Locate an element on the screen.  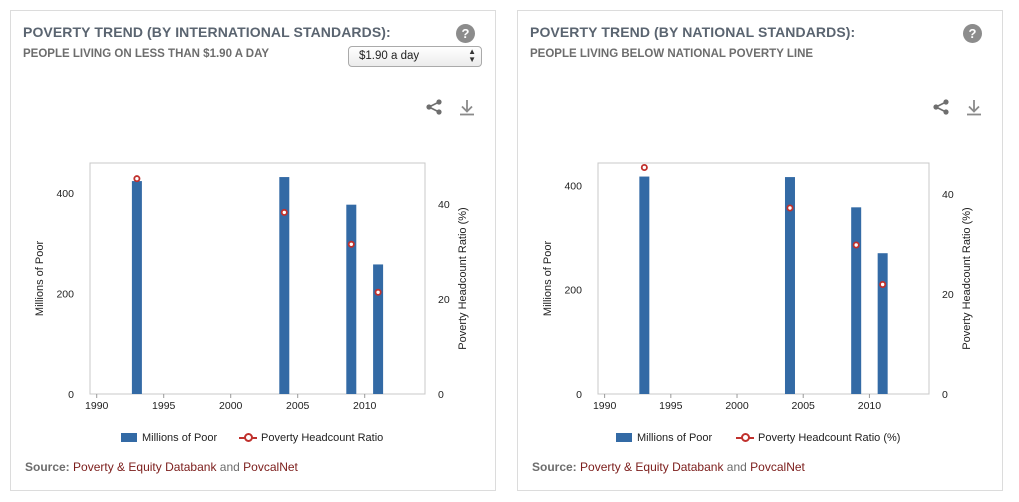
select-arrows-icon: ▲ ▼ is located at coordinates (472, 55).